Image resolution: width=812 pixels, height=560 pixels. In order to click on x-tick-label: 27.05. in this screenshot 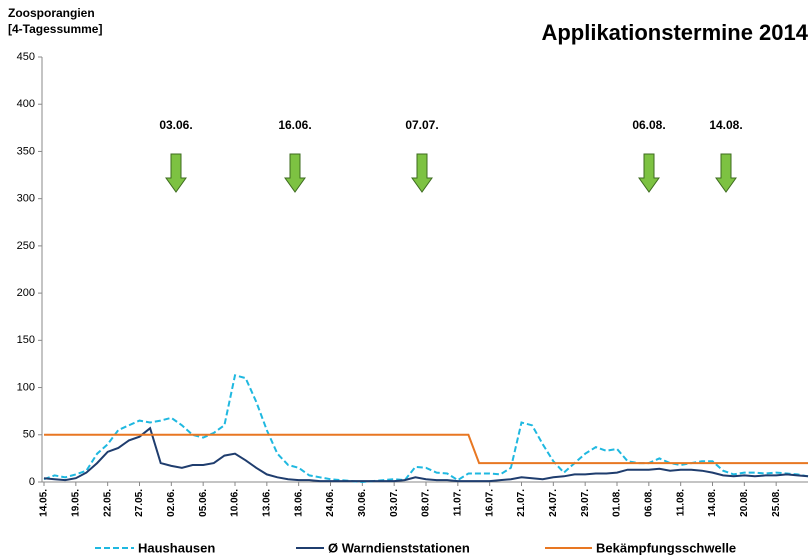, I will do `click(139, 503)`.